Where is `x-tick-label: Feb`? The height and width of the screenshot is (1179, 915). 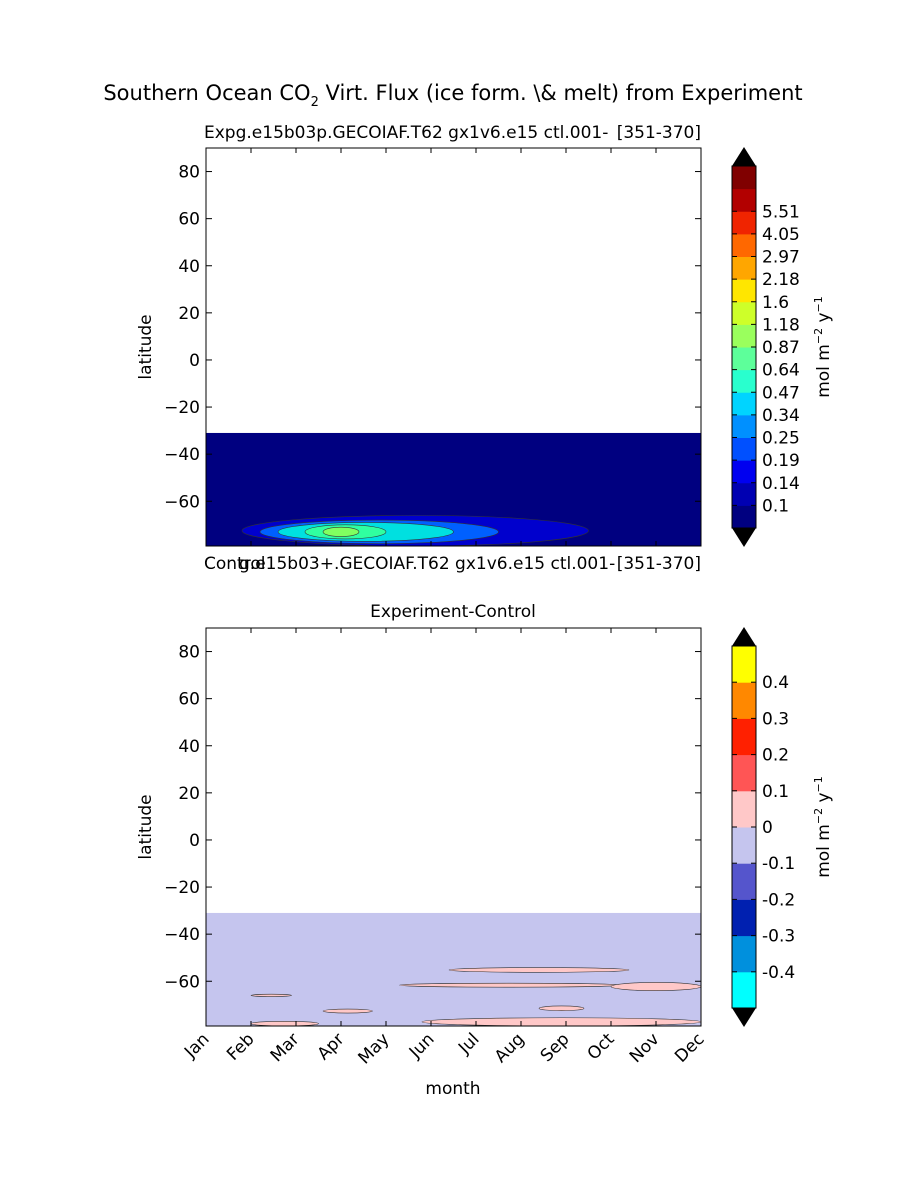 x-tick-label: Feb is located at coordinates (240, 1046).